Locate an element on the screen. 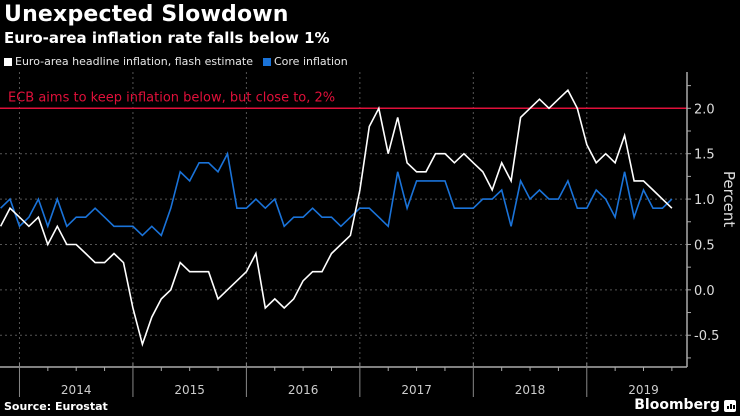 The width and height of the screenshot is (740, 416). x-year-label: 2017 is located at coordinates (416, 390).